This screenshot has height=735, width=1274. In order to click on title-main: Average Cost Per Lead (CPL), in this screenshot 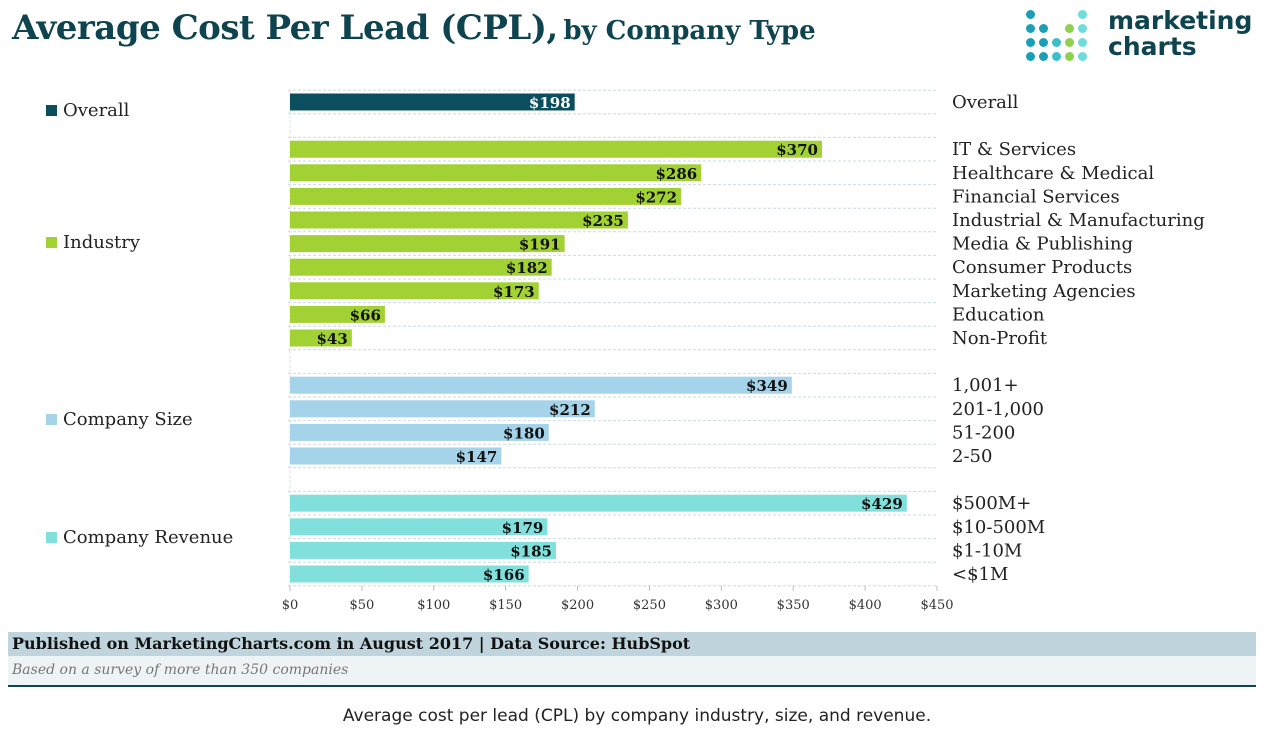, I will do `click(285, 28)`.